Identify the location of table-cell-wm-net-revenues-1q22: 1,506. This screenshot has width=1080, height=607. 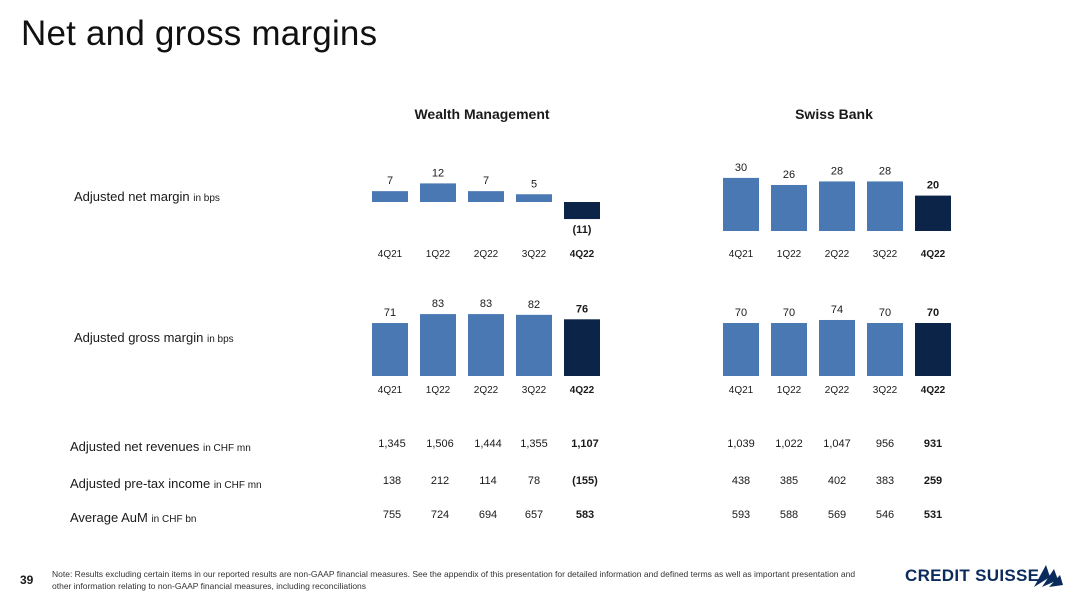
(440, 444).